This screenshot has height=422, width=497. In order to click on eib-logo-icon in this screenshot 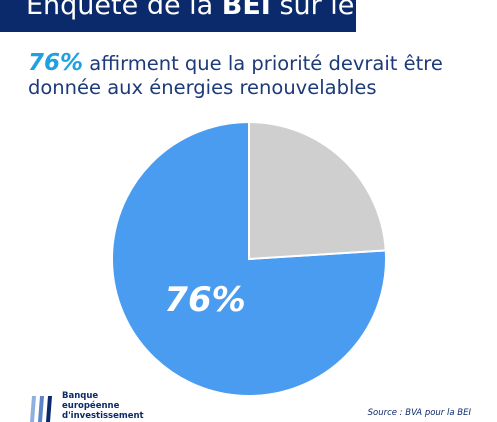, I will do `click(41, 409)`.